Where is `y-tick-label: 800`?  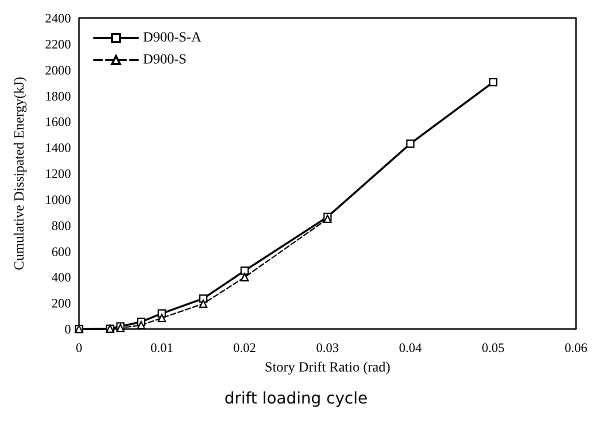
y-tick-label: 800 is located at coordinates (61, 225).